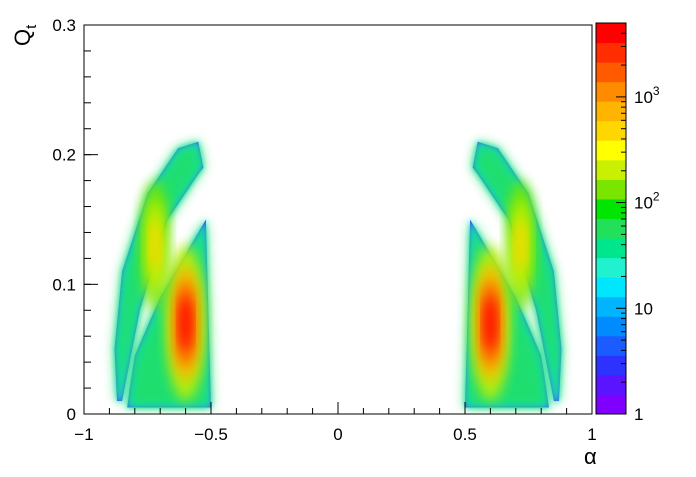 This screenshot has width=696, height=477. Describe the element at coordinates (335, 423) in the screenshot. I see `x-axis: −1 −0.5 0 0.5 1` at that location.